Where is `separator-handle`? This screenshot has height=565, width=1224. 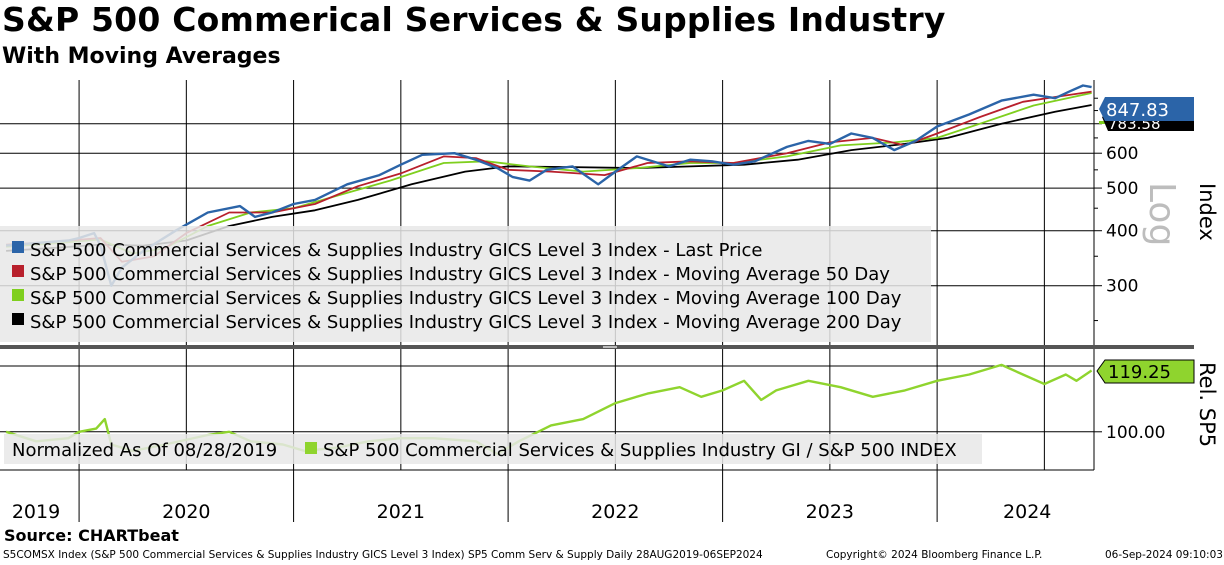 separator-handle is located at coordinates (610, 347).